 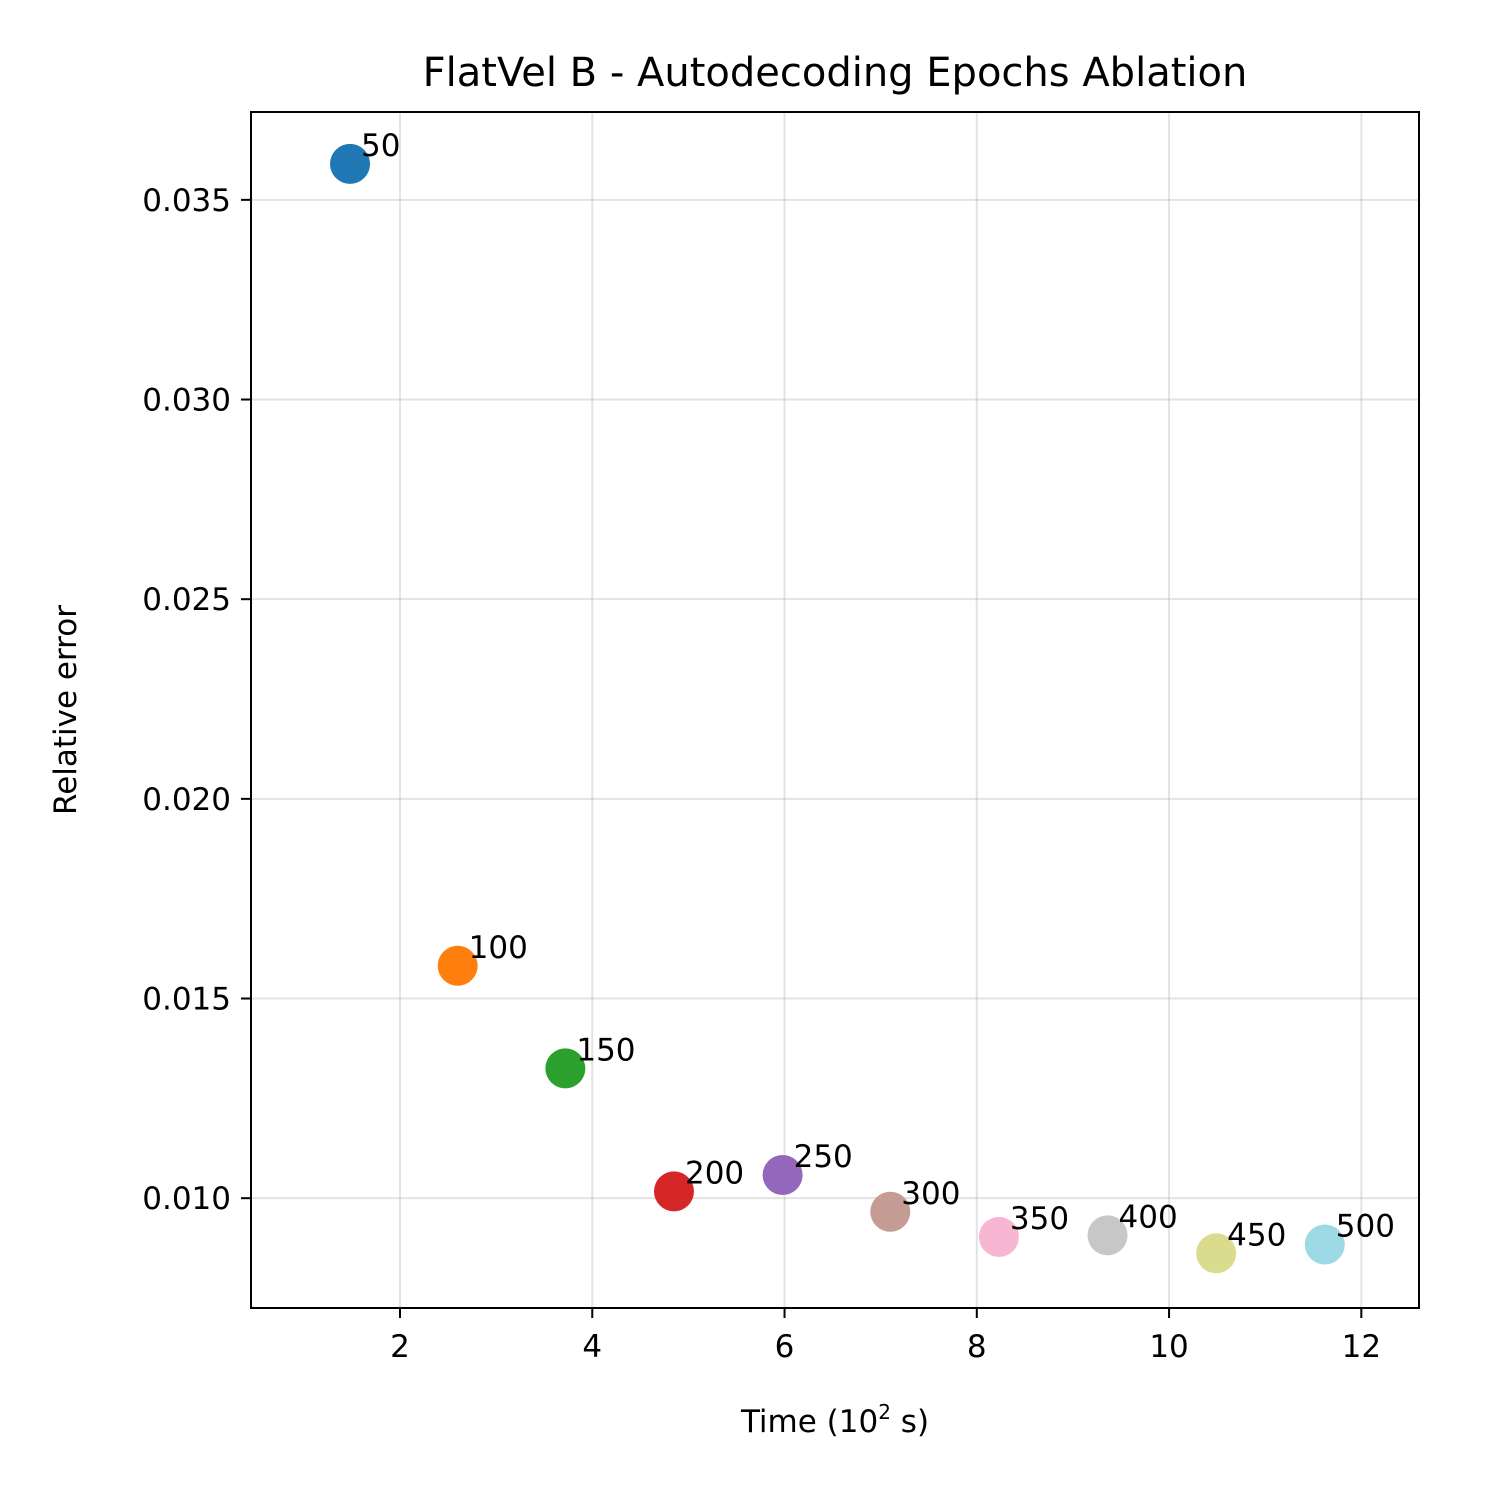 What do you see at coordinates (714, 1173) in the screenshot?
I see `point-label: 200` at bounding box center [714, 1173].